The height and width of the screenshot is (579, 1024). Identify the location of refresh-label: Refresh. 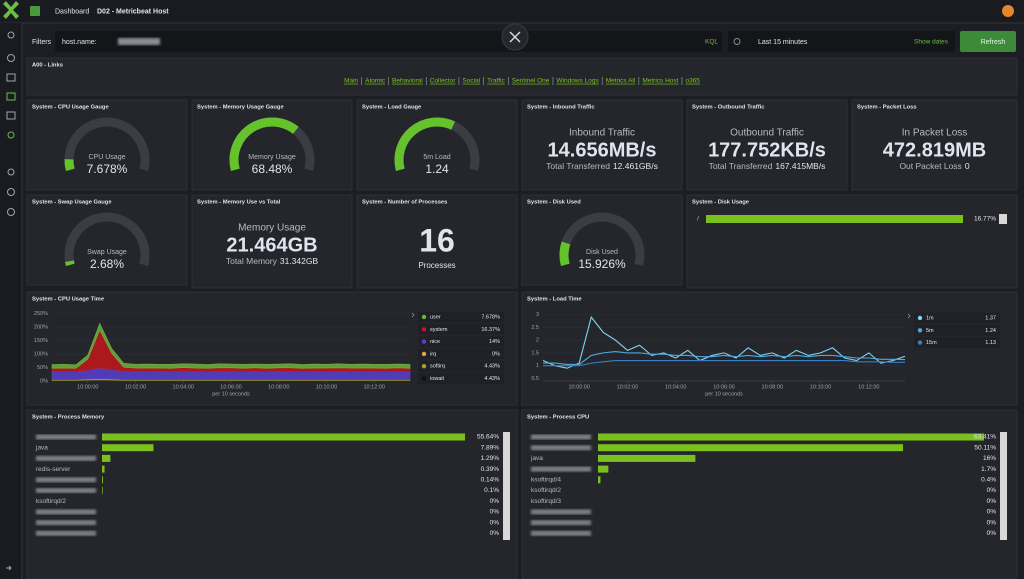
(993, 42).